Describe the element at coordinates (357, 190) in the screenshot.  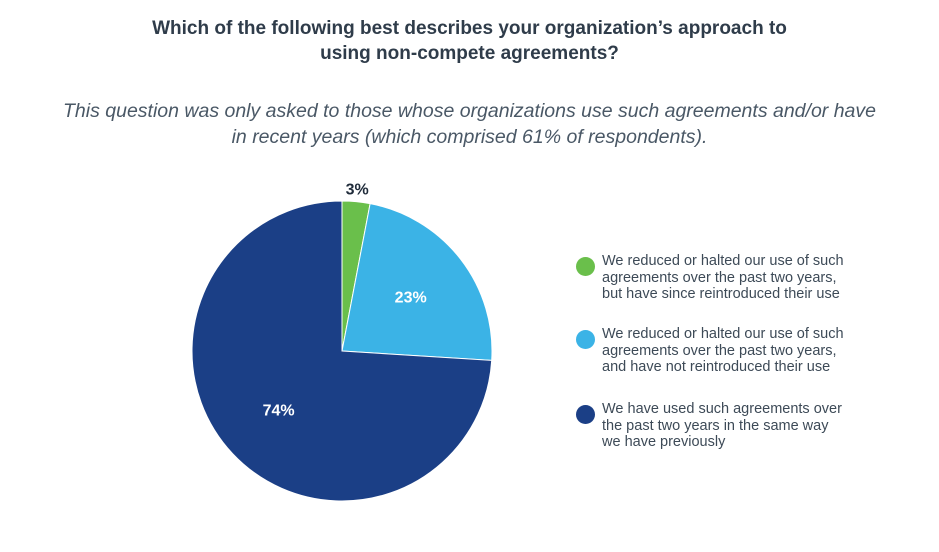
I see `data-label-reintroduced: 3%` at that location.